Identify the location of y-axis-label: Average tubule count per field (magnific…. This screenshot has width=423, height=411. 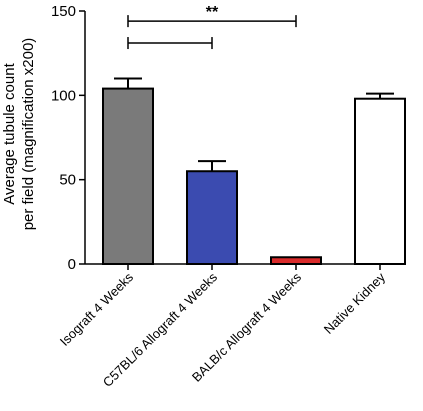
(19, 134).